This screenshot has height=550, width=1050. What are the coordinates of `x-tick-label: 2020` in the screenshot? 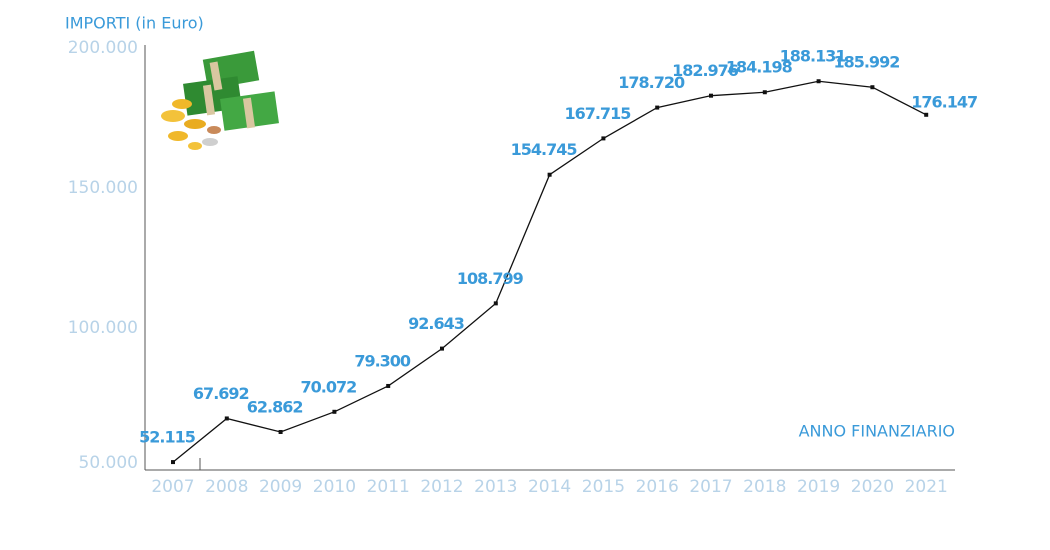 It's located at (872, 487).